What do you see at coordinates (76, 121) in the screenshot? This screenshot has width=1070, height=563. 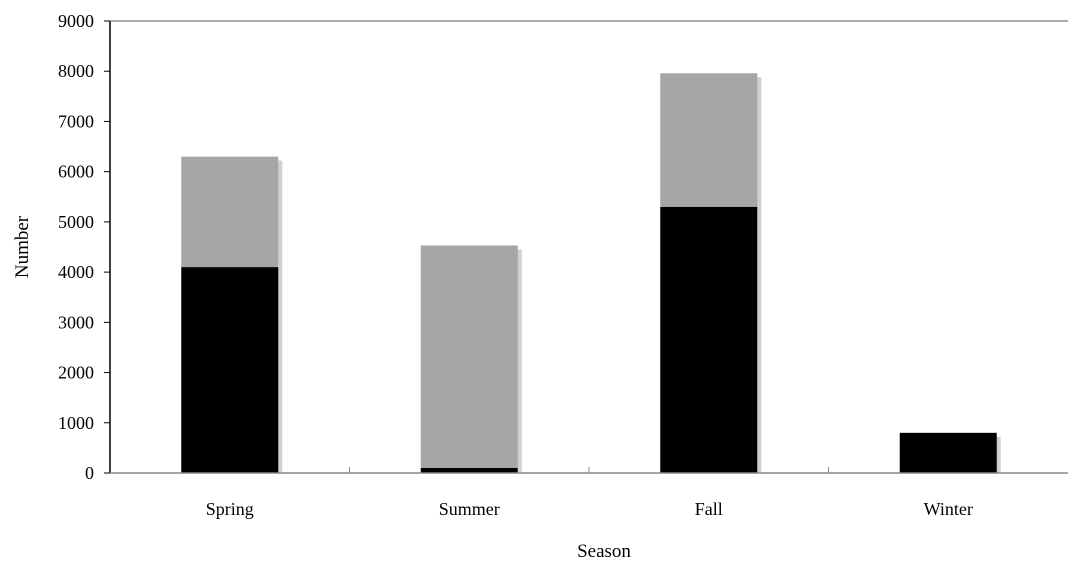 I see `y-tick-label: 7000` at bounding box center [76, 121].